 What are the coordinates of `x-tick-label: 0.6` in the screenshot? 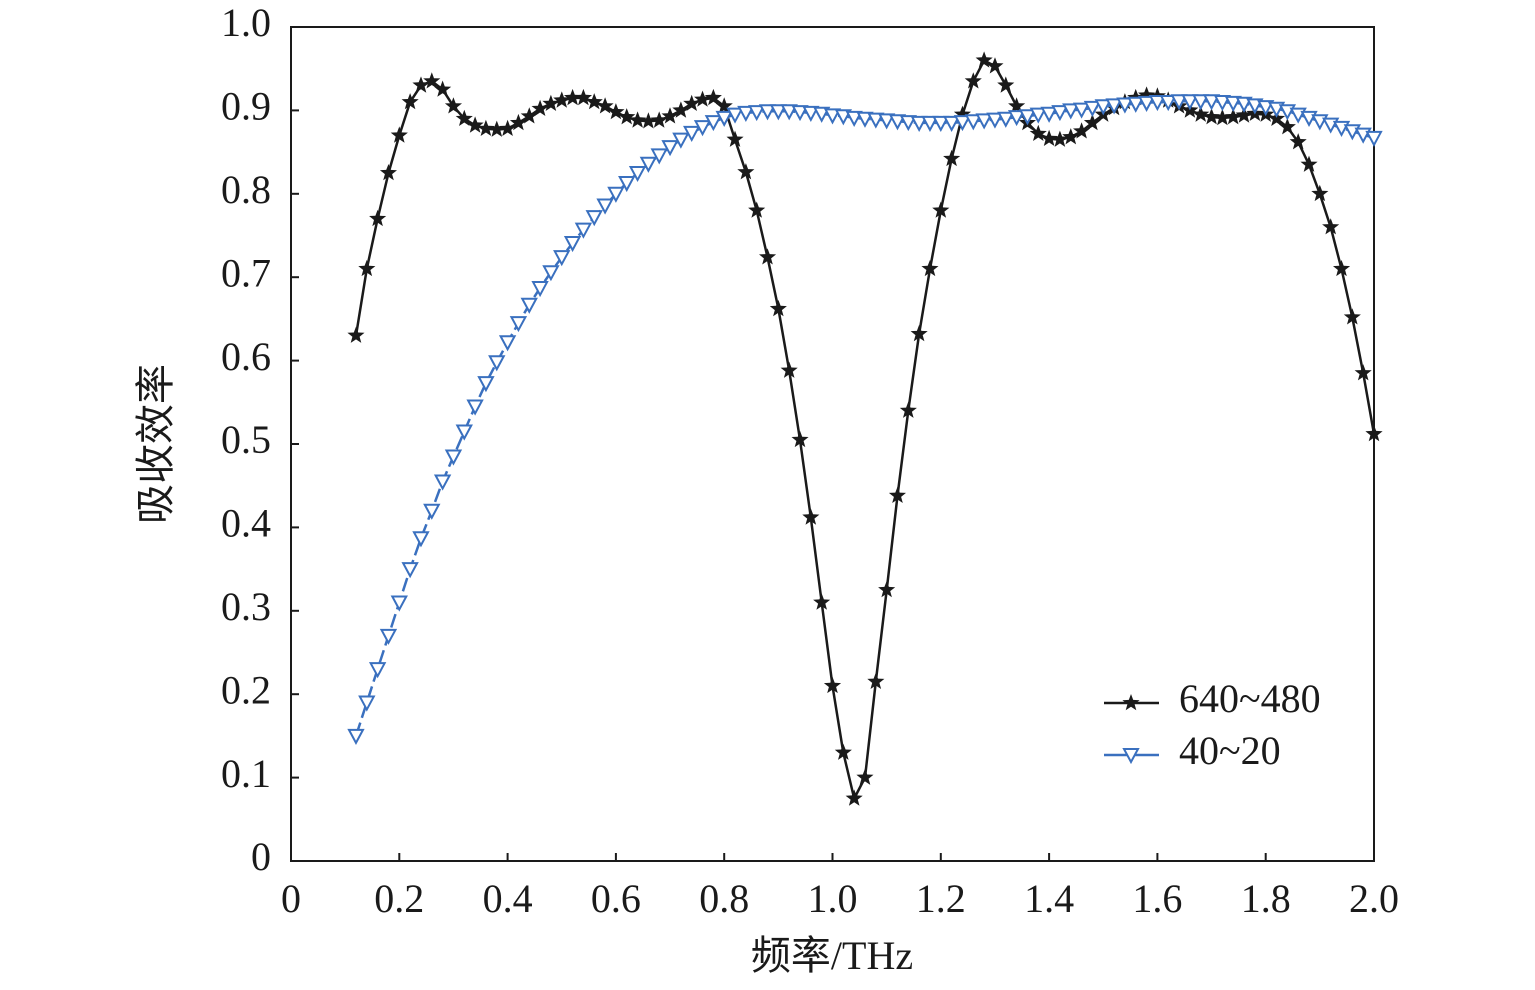 It's located at (616, 898).